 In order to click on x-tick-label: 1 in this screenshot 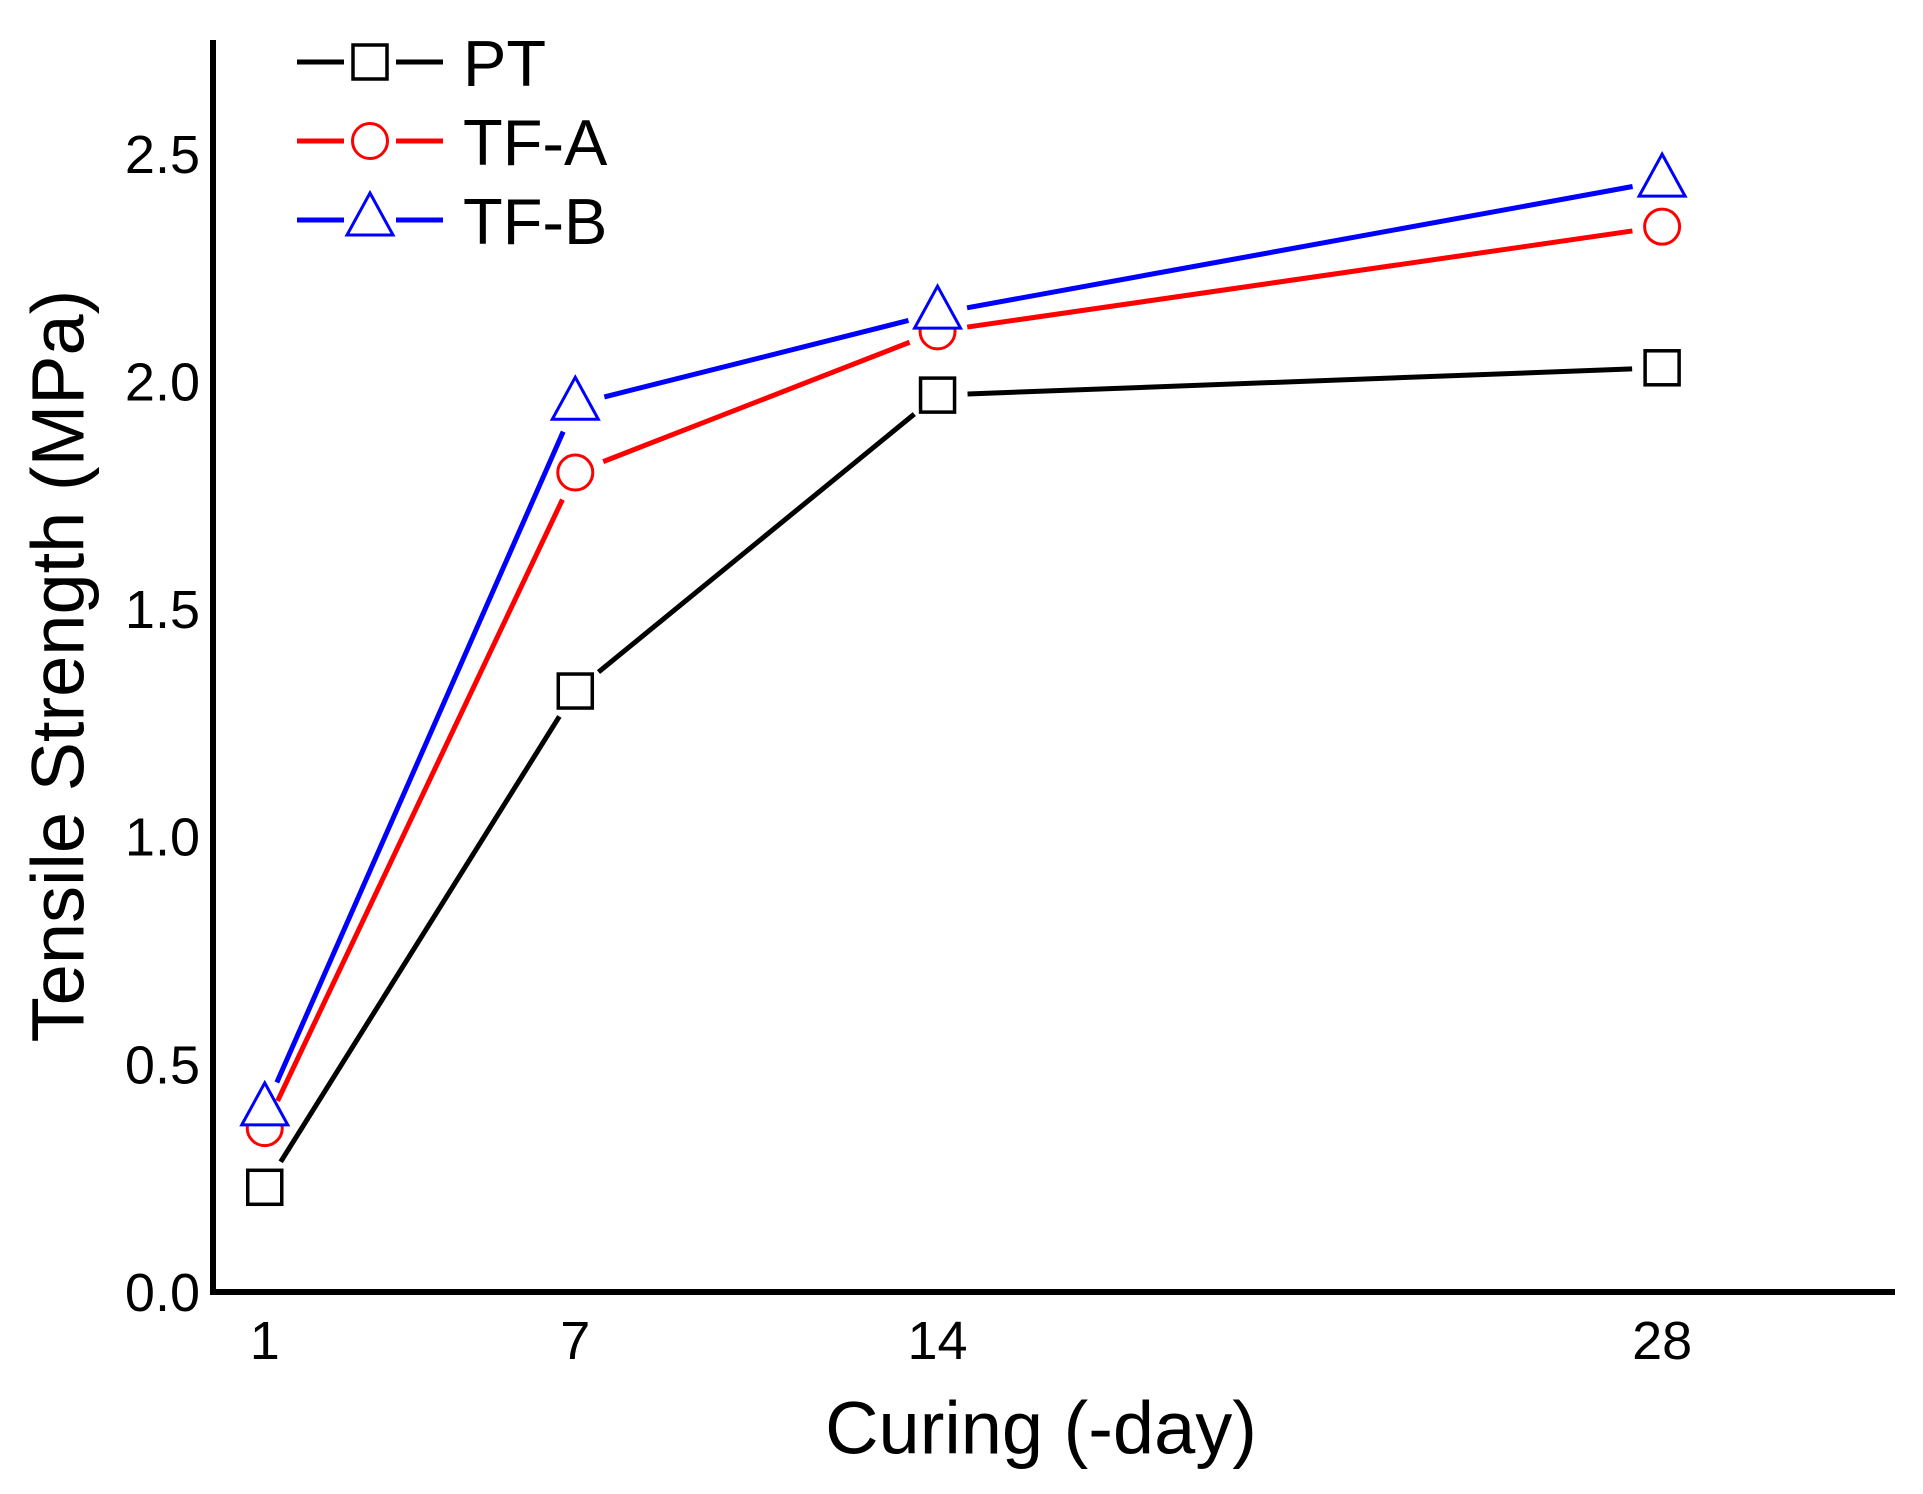, I will do `click(265, 1341)`.